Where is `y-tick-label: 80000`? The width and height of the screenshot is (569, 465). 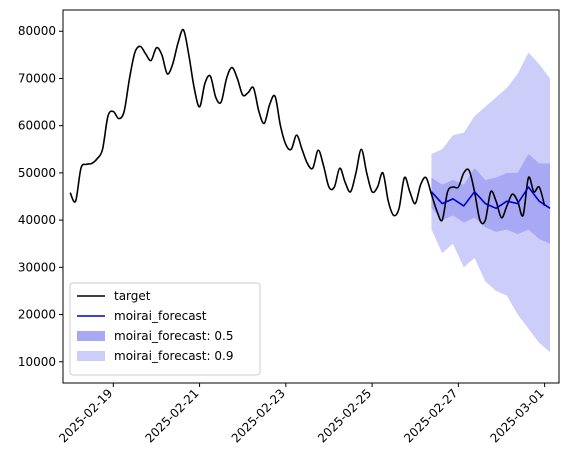
y-tick-label: 80000 is located at coordinates (37, 31).